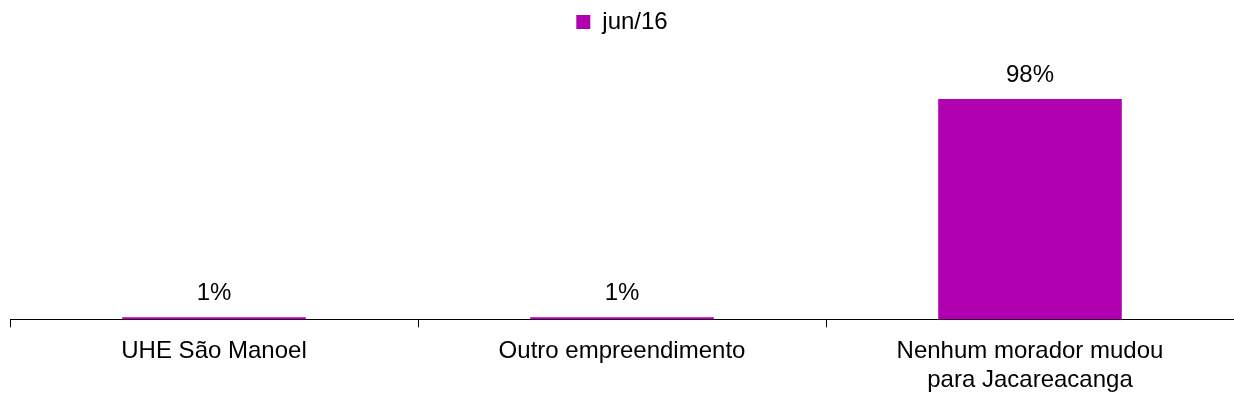 The image size is (1234, 405). What do you see at coordinates (1030, 73) in the screenshot?
I see `data-label: 98%` at bounding box center [1030, 73].